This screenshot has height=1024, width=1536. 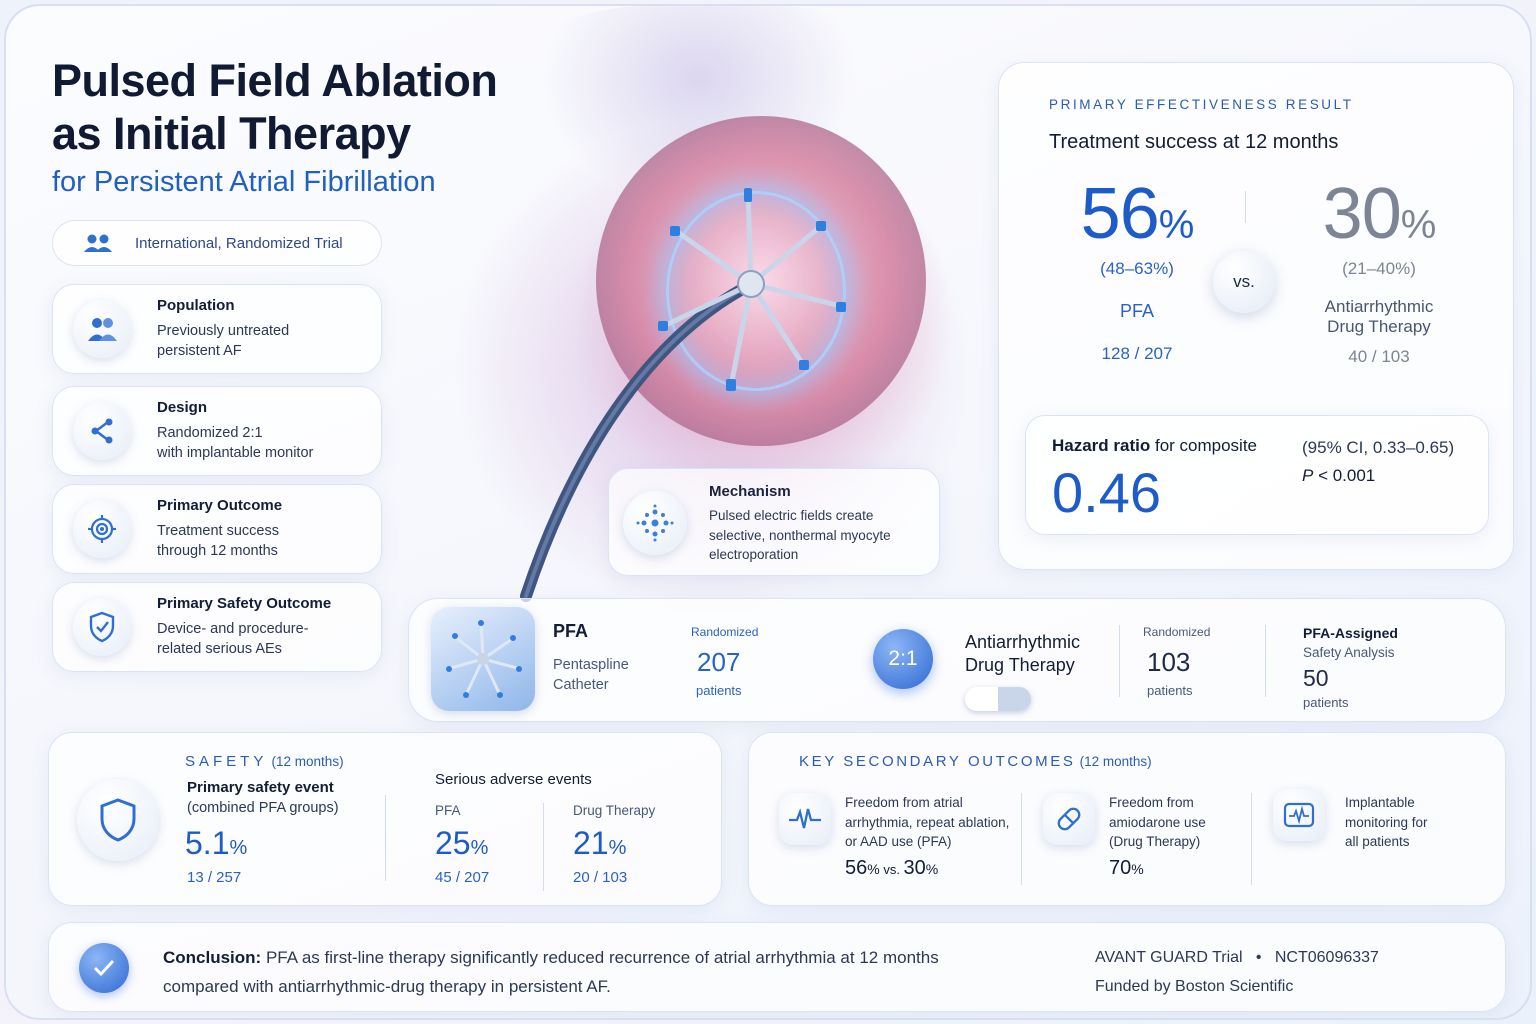 I want to click on vs-divider, so click(x=1245, y=207).